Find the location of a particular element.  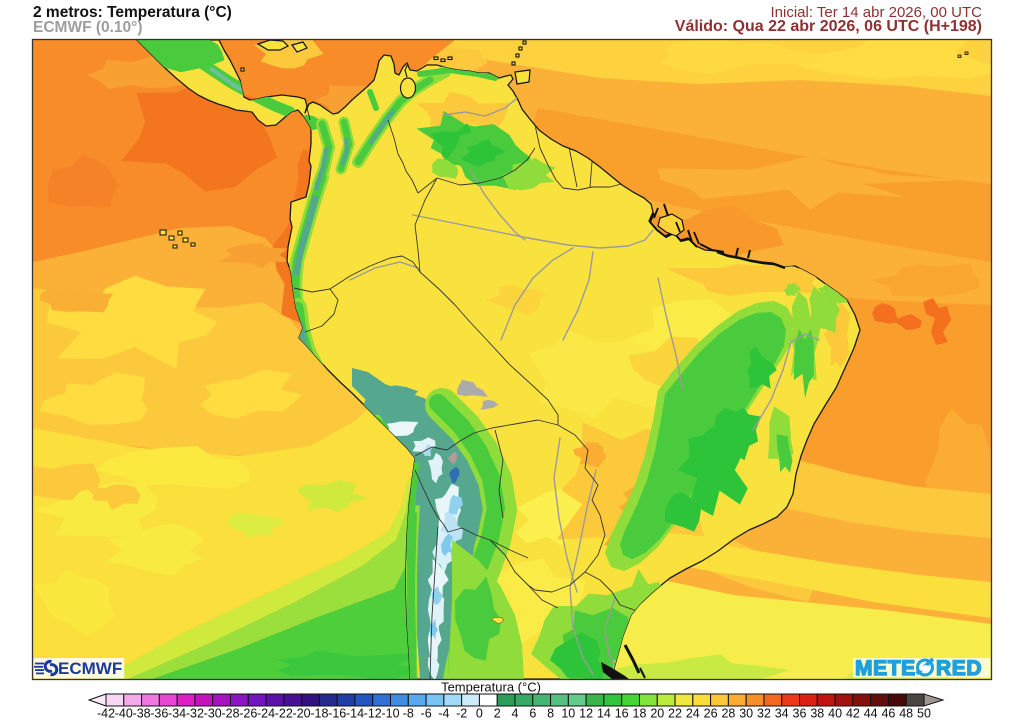

svg-text: 26 is located at coordinates (711, 713).